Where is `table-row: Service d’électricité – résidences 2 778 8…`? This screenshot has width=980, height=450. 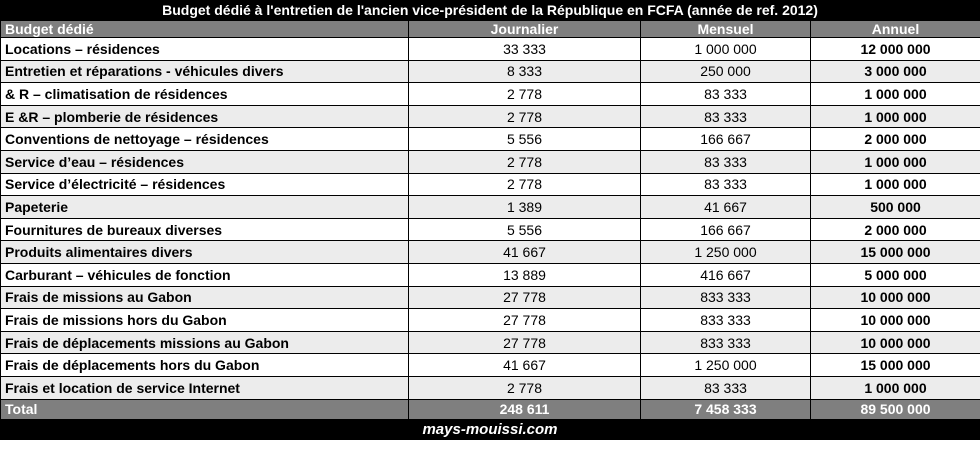 table-row: Service d’électricité – résidences 2 778 8… is located at coordinates (490, 184).